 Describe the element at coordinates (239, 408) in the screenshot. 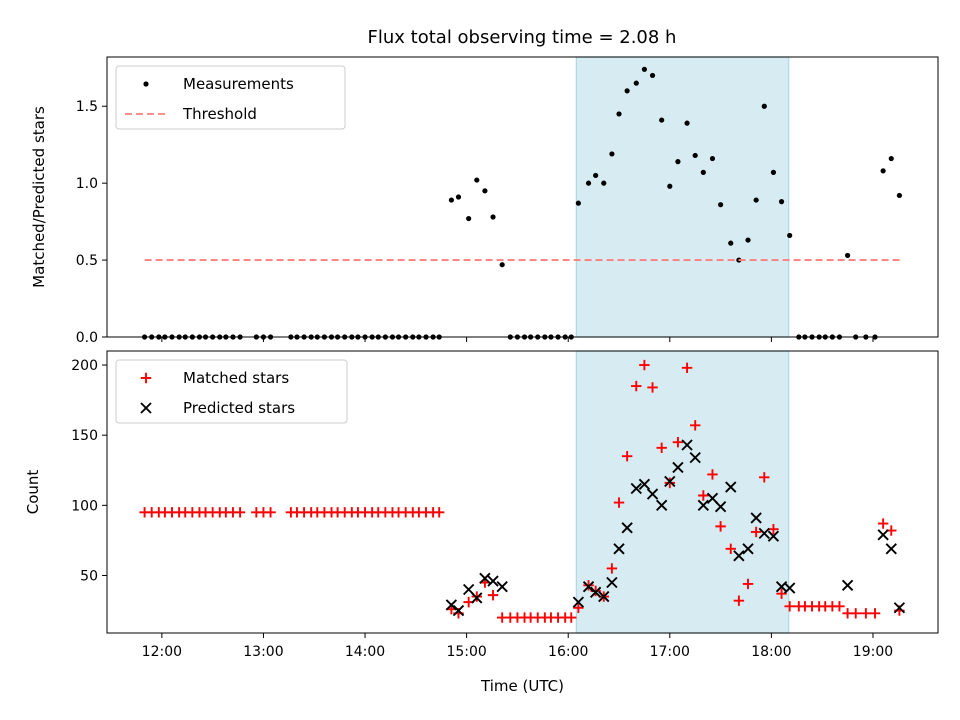

I see `legend-label-predicted: Predicted stars` at that location.